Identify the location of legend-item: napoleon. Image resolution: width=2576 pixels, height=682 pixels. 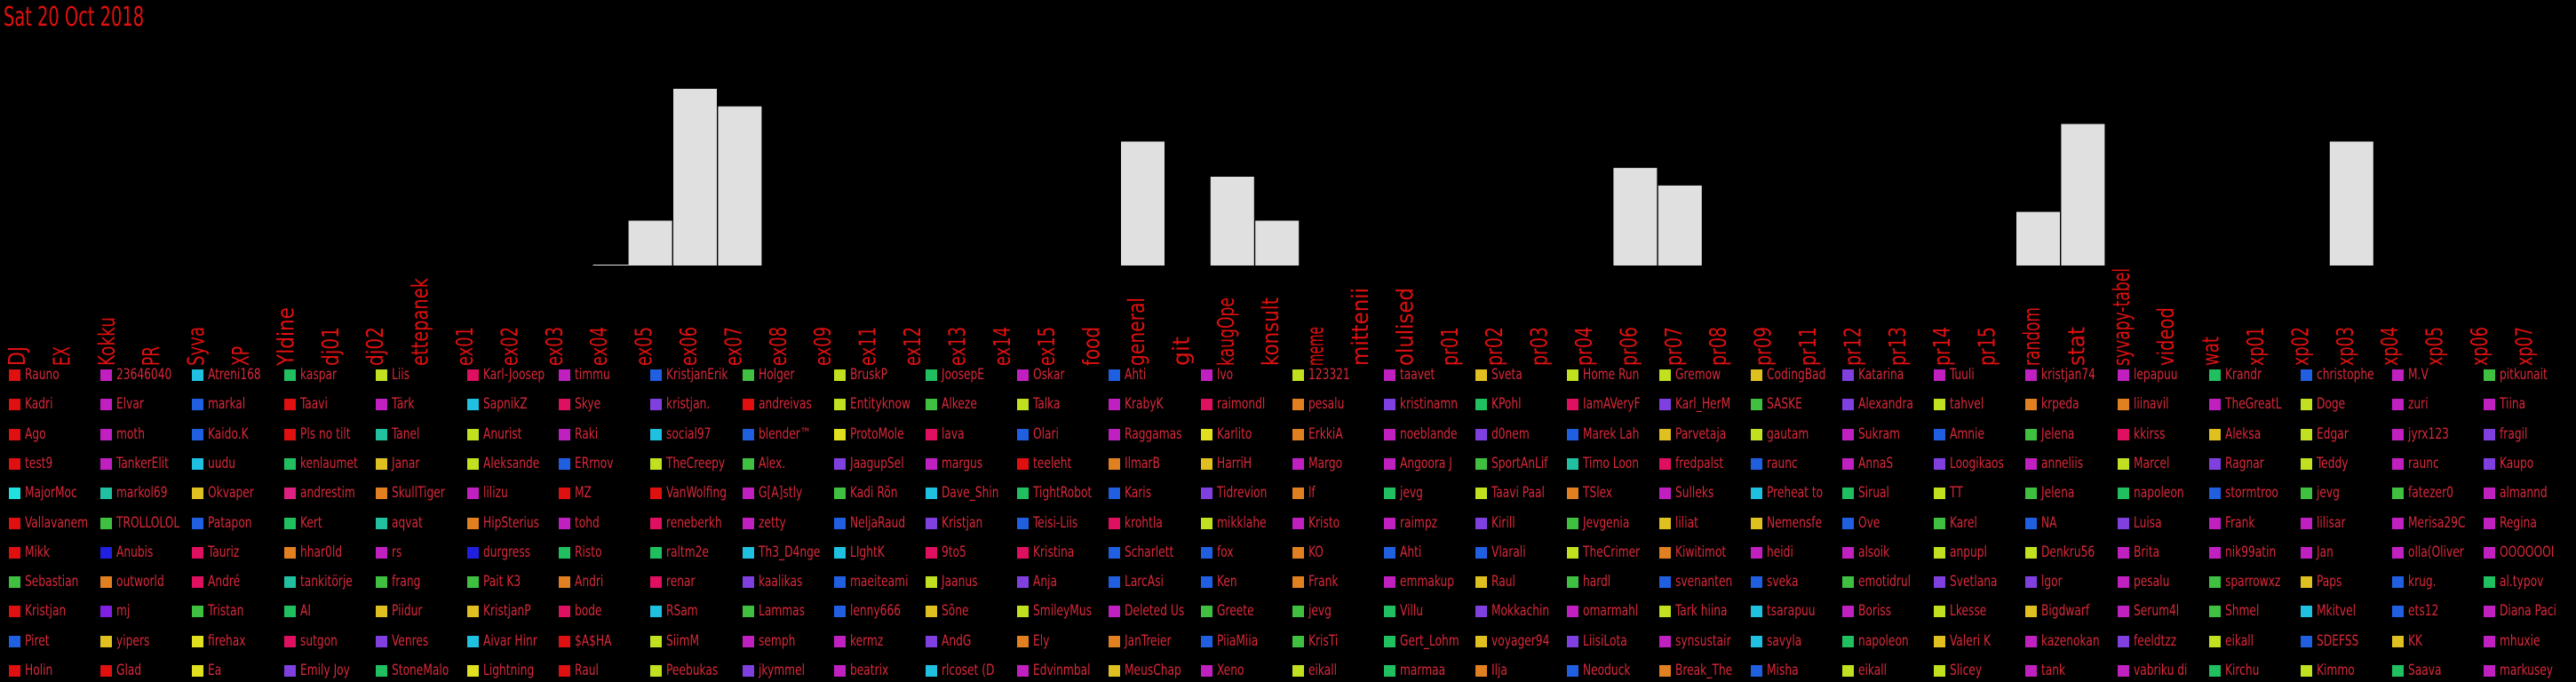
(1886, 641).